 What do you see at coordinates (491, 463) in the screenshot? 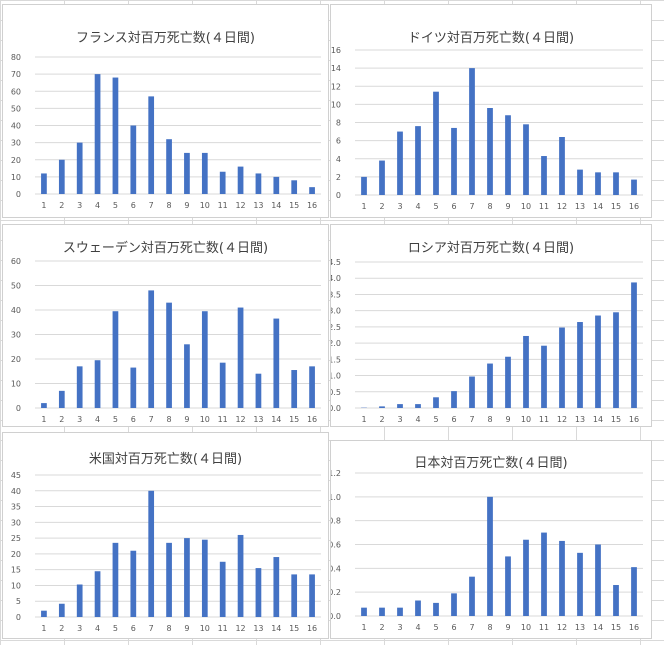
I see `chart-title: 日本対百万死亡数(４日間)` at bounding box center [491, 463].